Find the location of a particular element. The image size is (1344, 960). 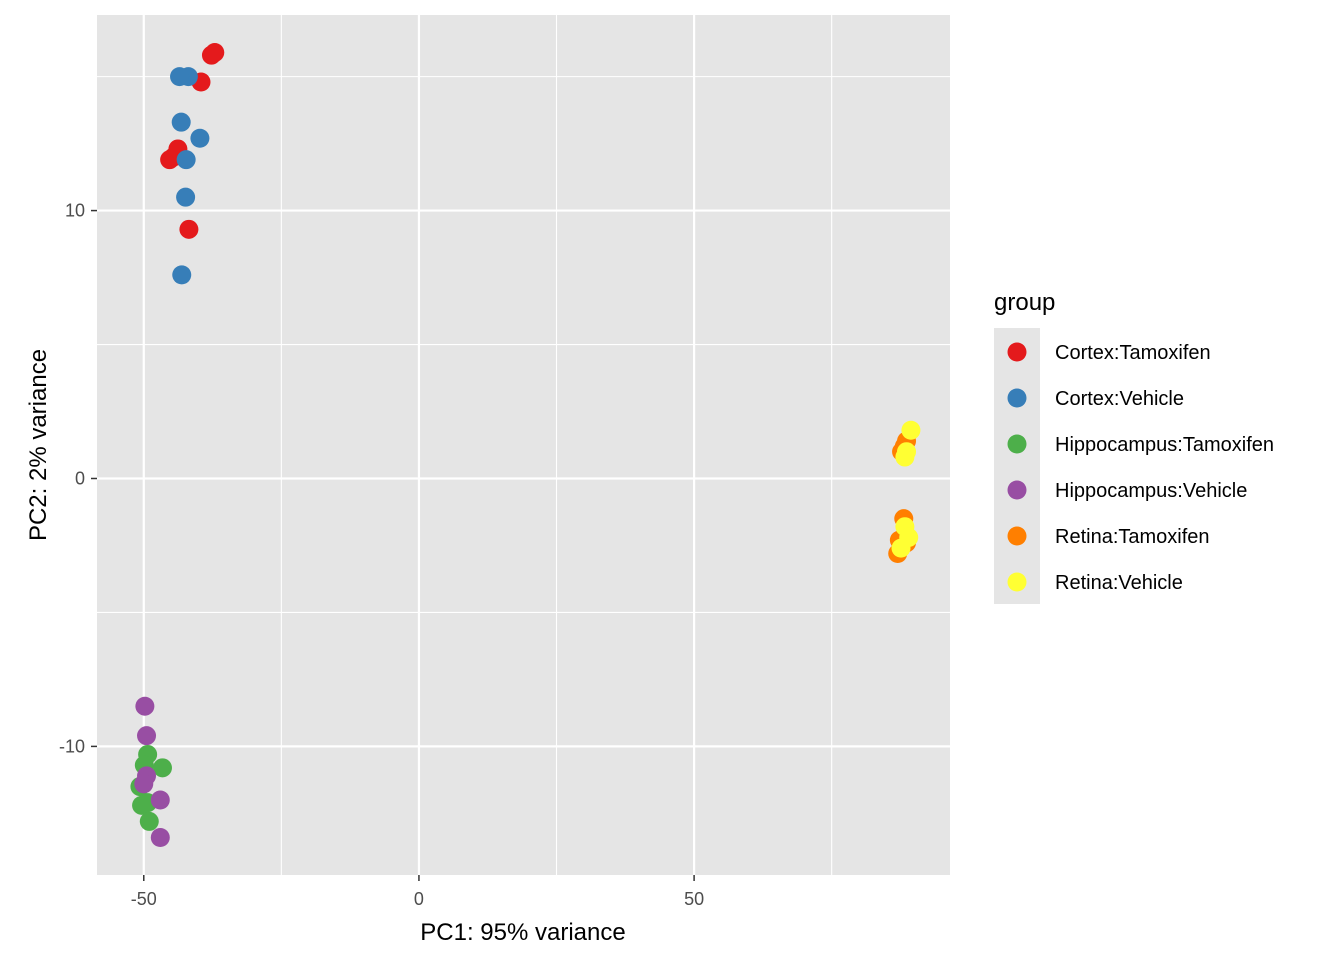

legend-label: Hippocampus:Tamoxifen is located at coordinates (1164, 445).